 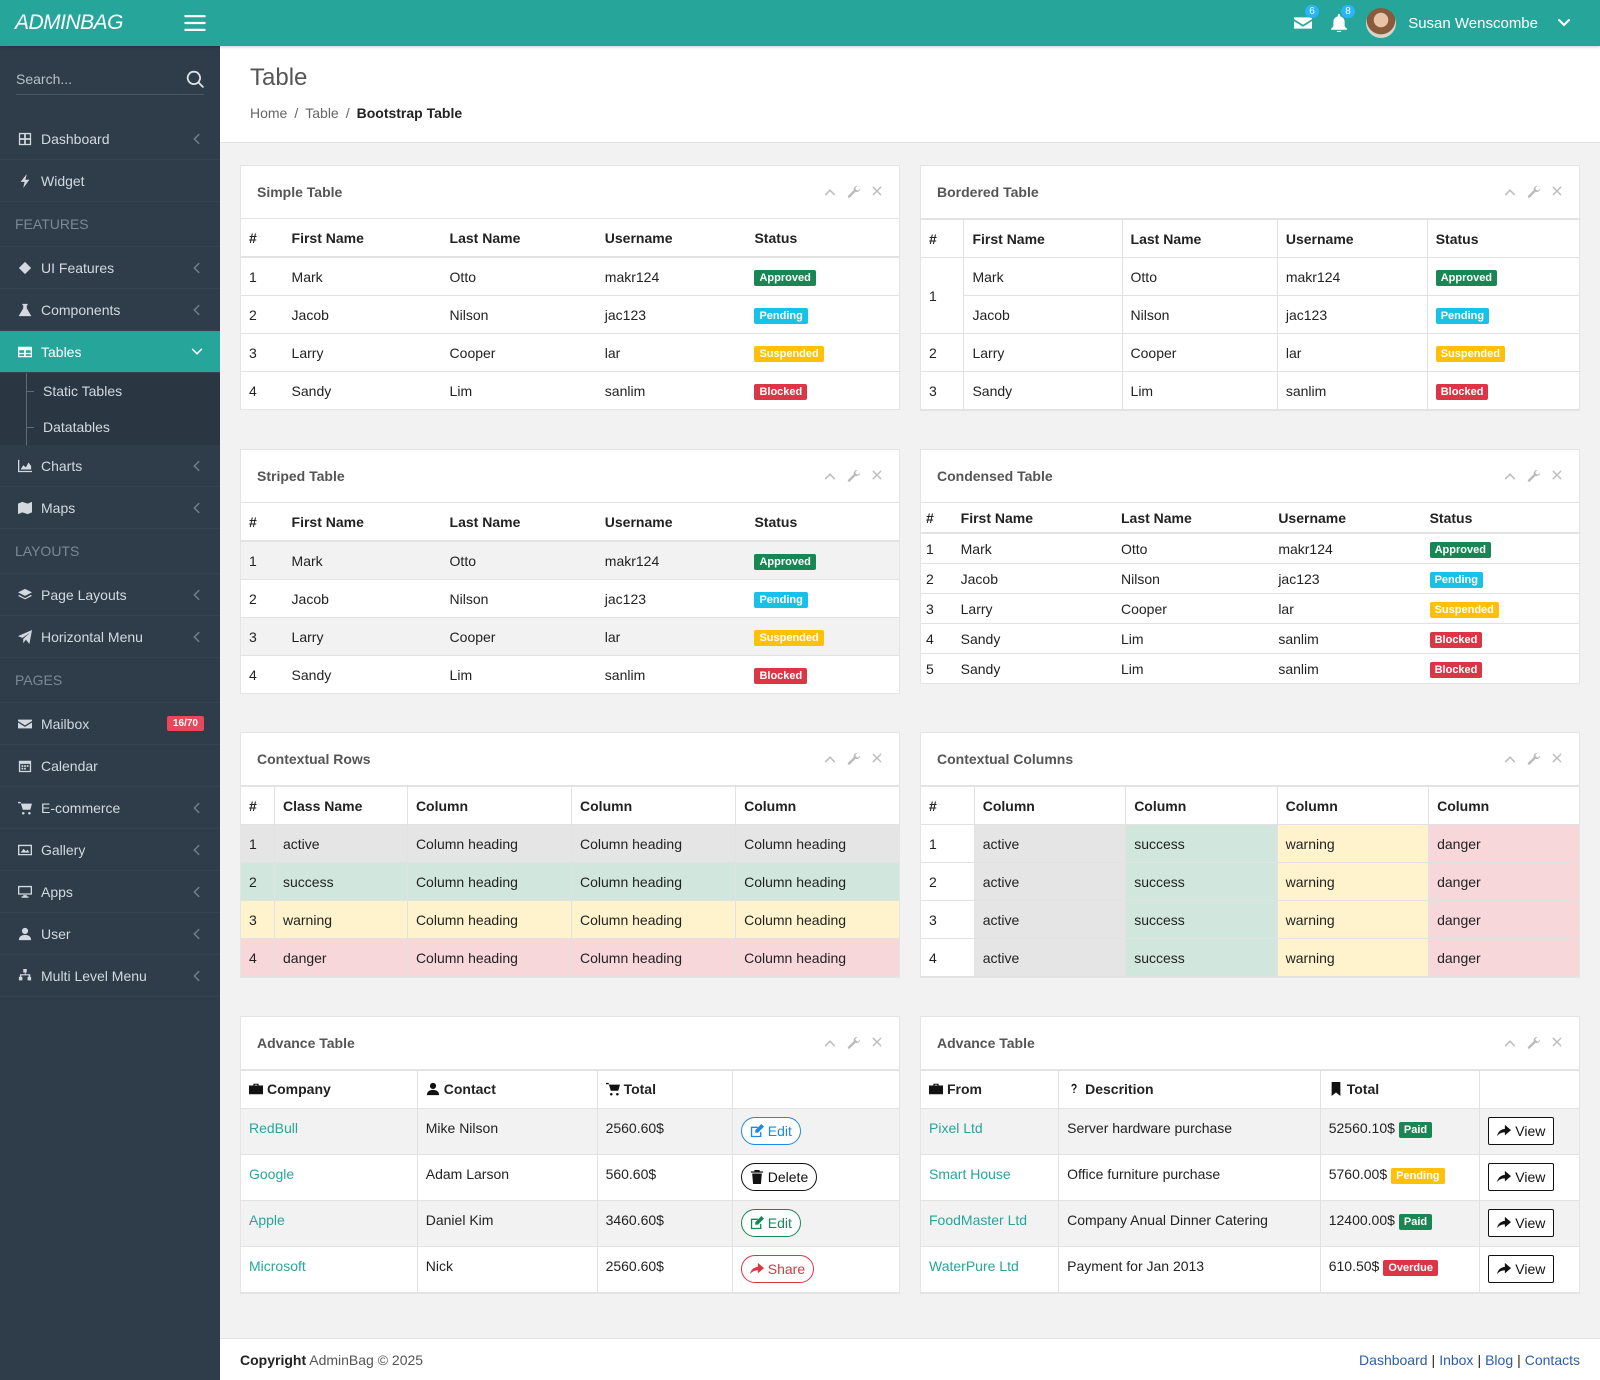 I want to click on status-badge: Blocked, so click(x=1456, y=669).